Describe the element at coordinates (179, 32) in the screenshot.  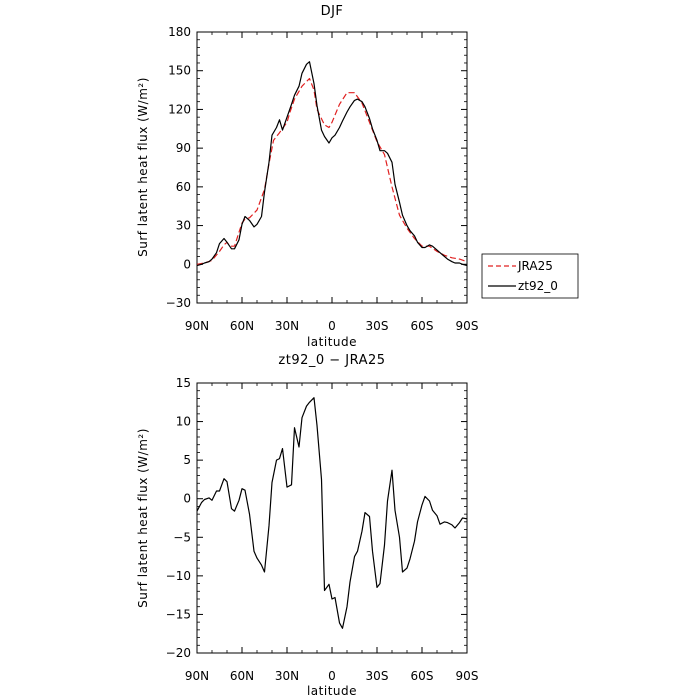
I see `top-ytick-label: 180` at that location.